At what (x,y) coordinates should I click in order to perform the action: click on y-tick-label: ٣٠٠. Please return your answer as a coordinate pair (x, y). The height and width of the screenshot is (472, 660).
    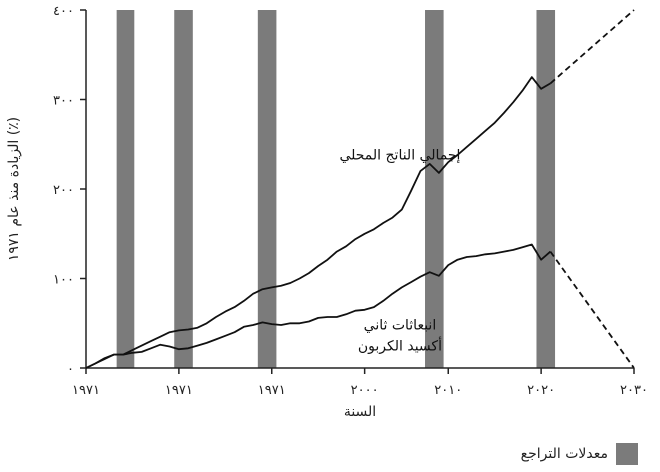
    Looking at the image, I should click on (63, 101).